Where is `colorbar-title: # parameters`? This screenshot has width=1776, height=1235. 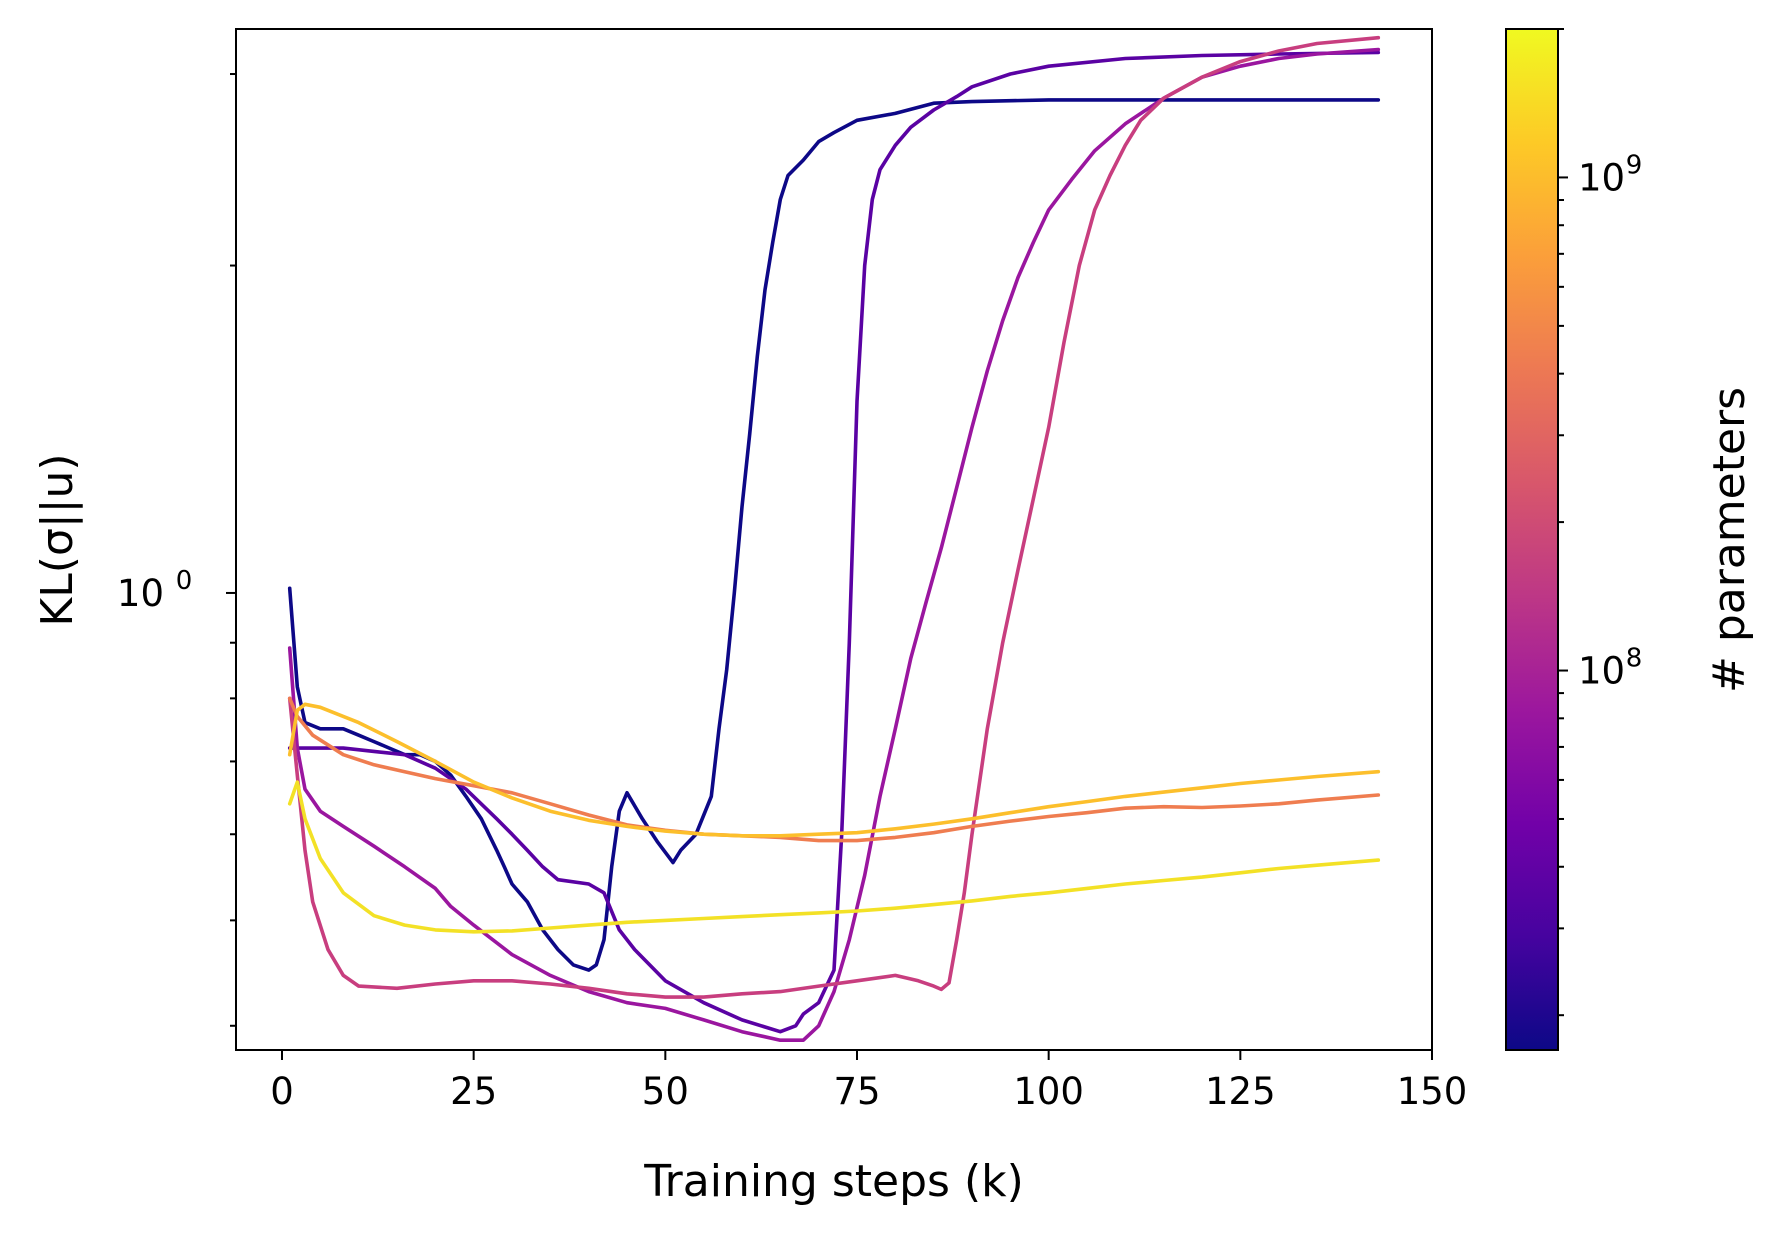 colorbar-title: # parameters is located at coordinates (1729, 540).